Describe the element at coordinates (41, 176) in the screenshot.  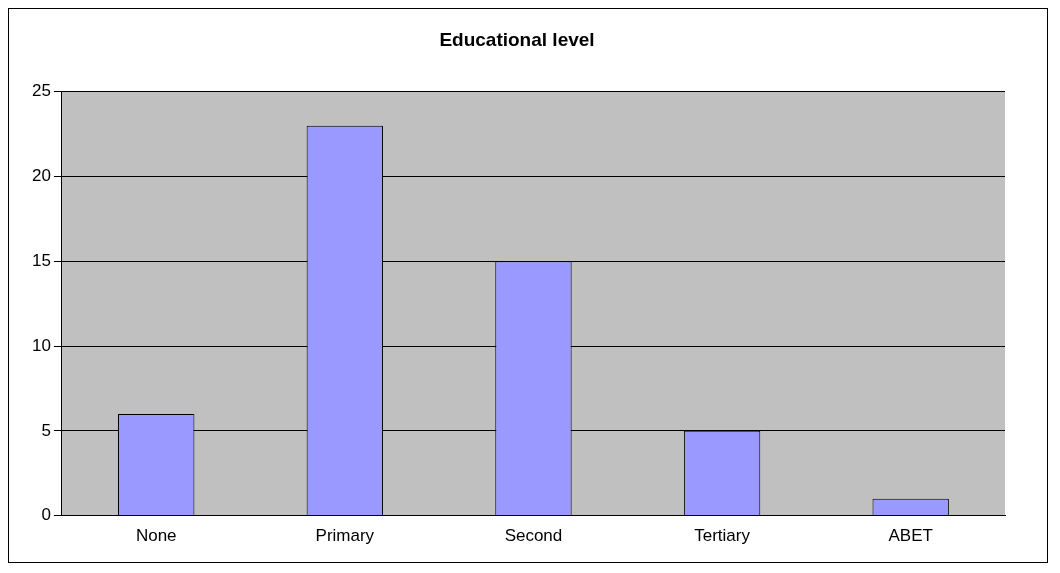
I see `y-tick-label: 20` at that location.